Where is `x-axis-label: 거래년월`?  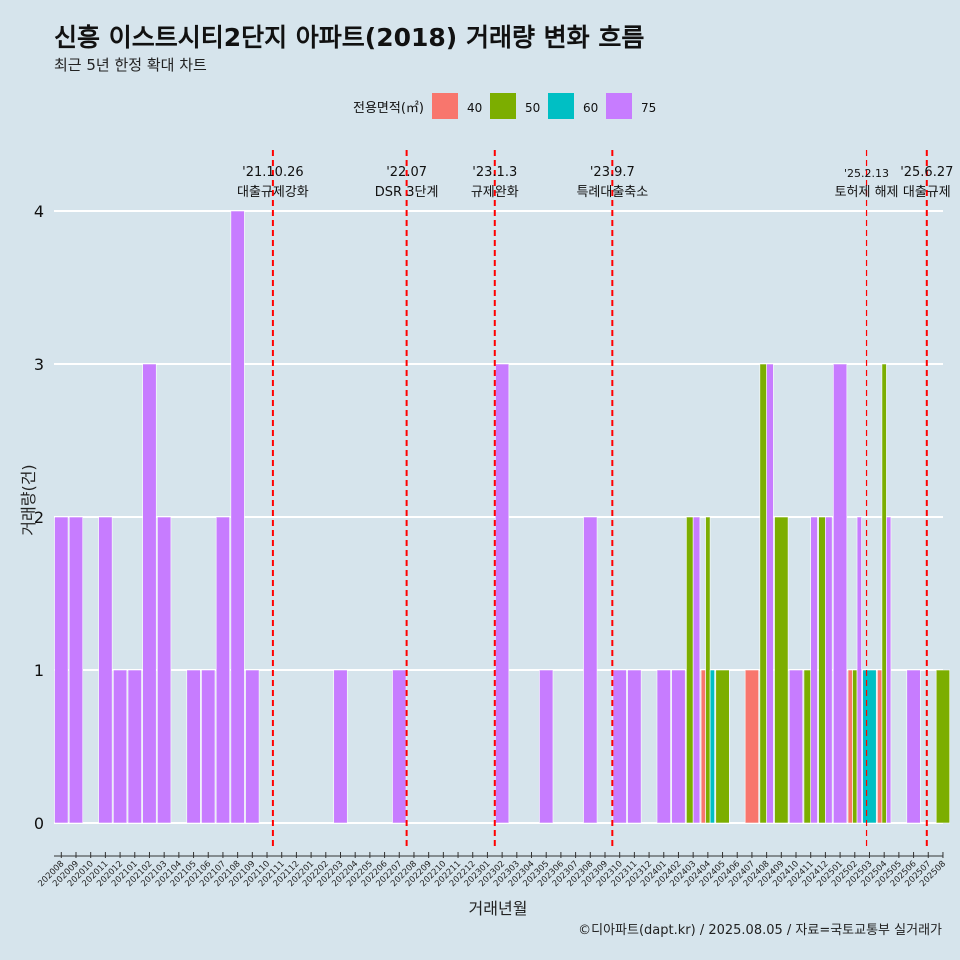
x-axis-label: 거래년월 is located at coordinates (498, 908).